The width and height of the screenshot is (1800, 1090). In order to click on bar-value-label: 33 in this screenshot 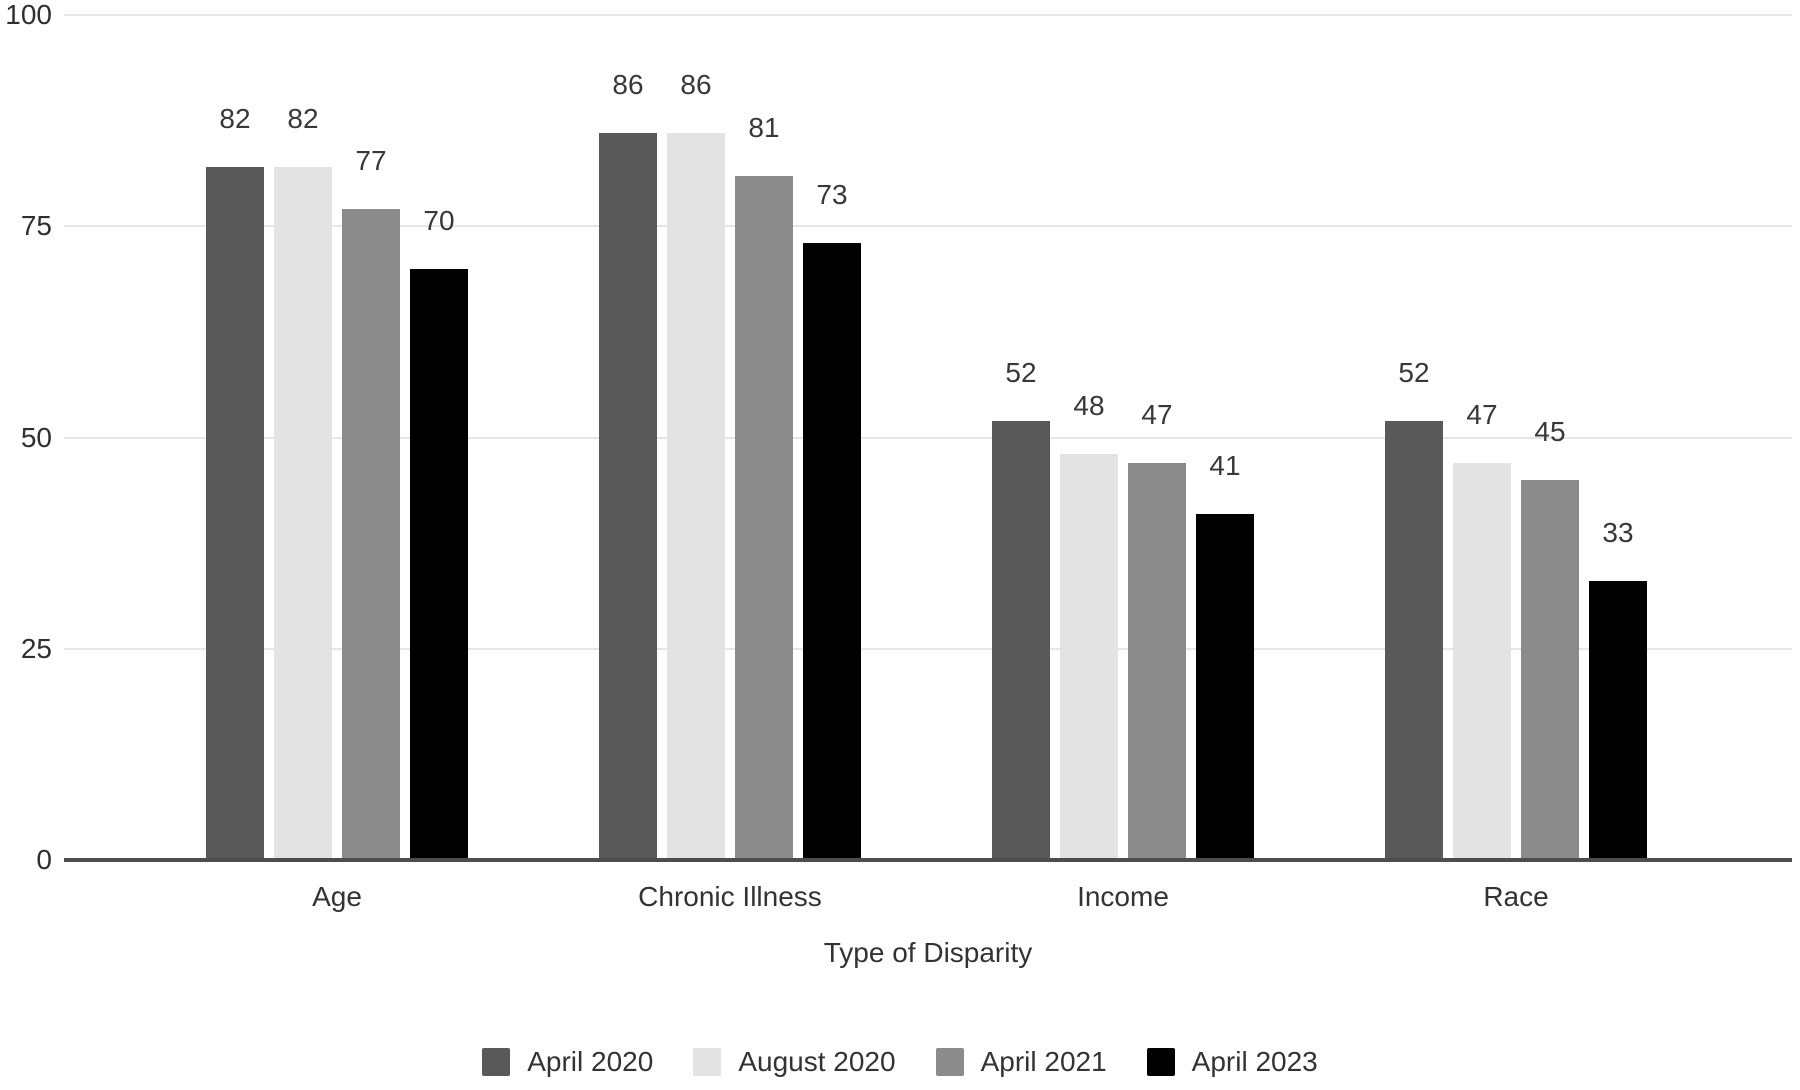, I will do `click(1618, 533)`.